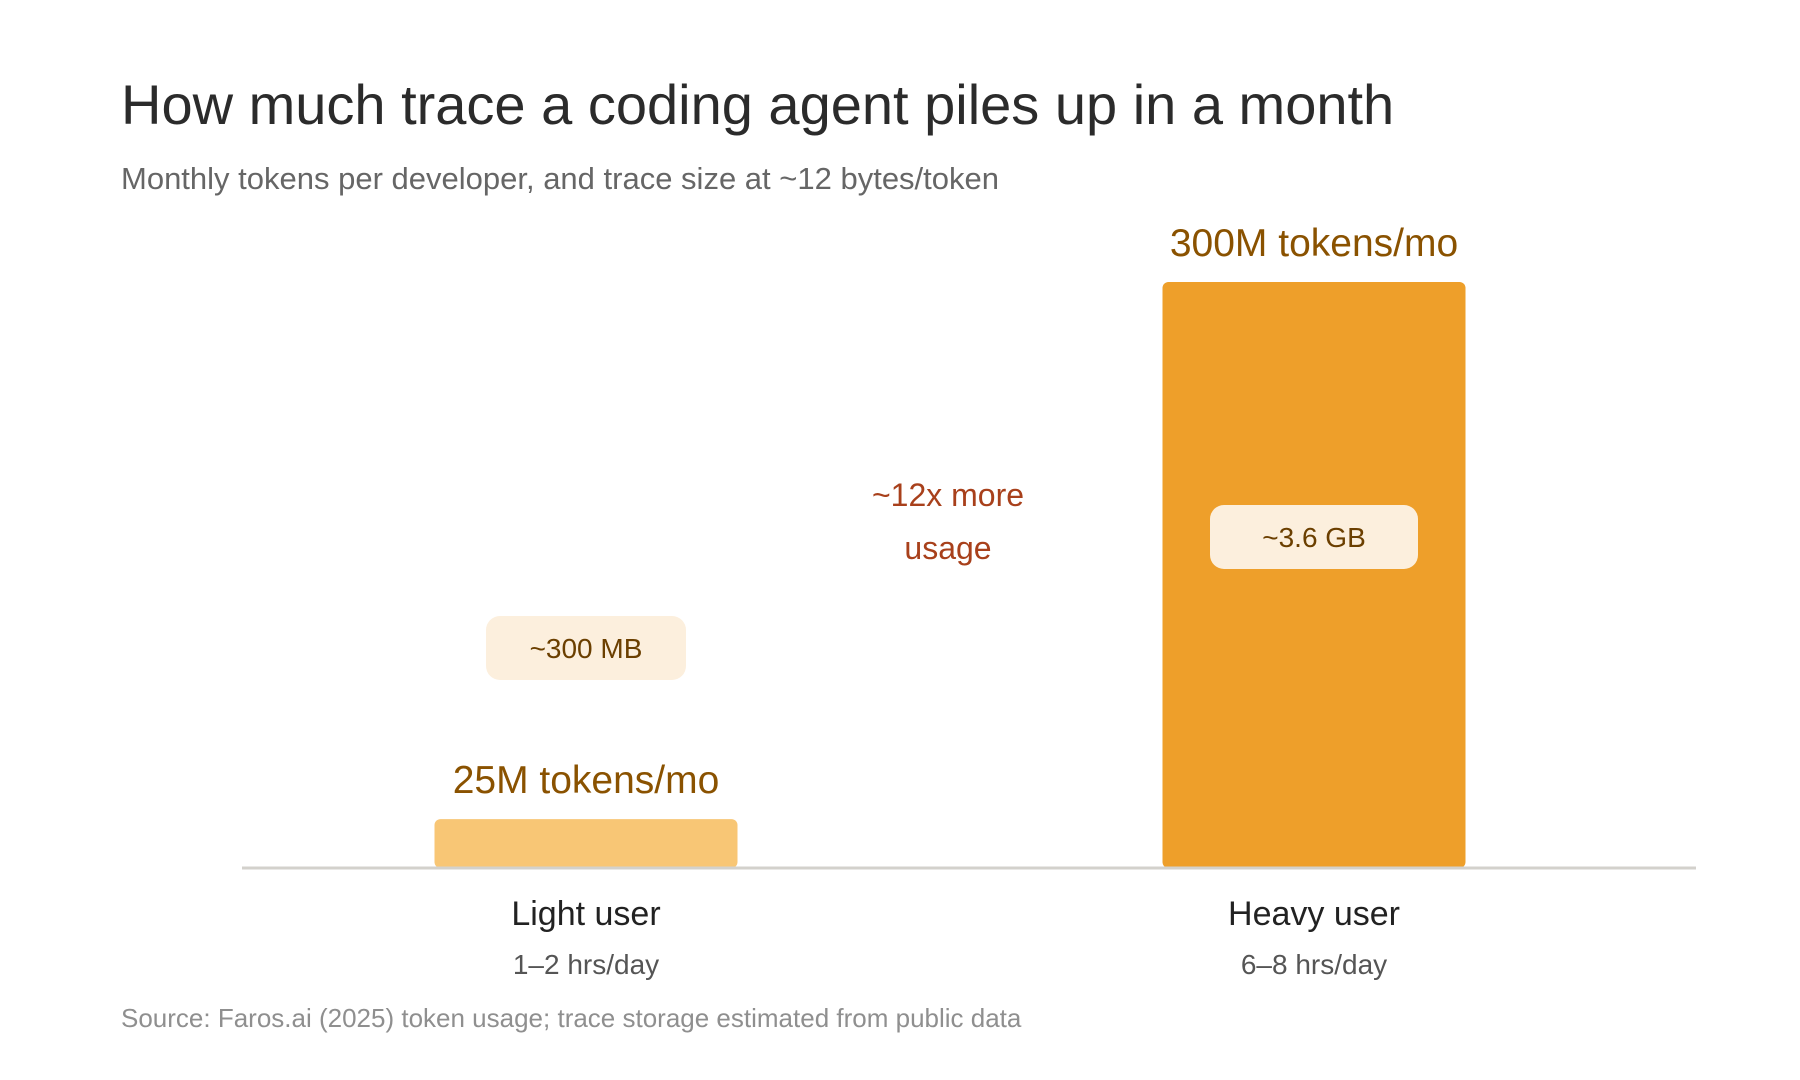 The height and width of the screenshot is (1080, 1800). What do you see at coordinates (586, 780) in the screenshot?
I see `value-label-light-user: 25M tokens/mo` at bounding box center [586, 780].